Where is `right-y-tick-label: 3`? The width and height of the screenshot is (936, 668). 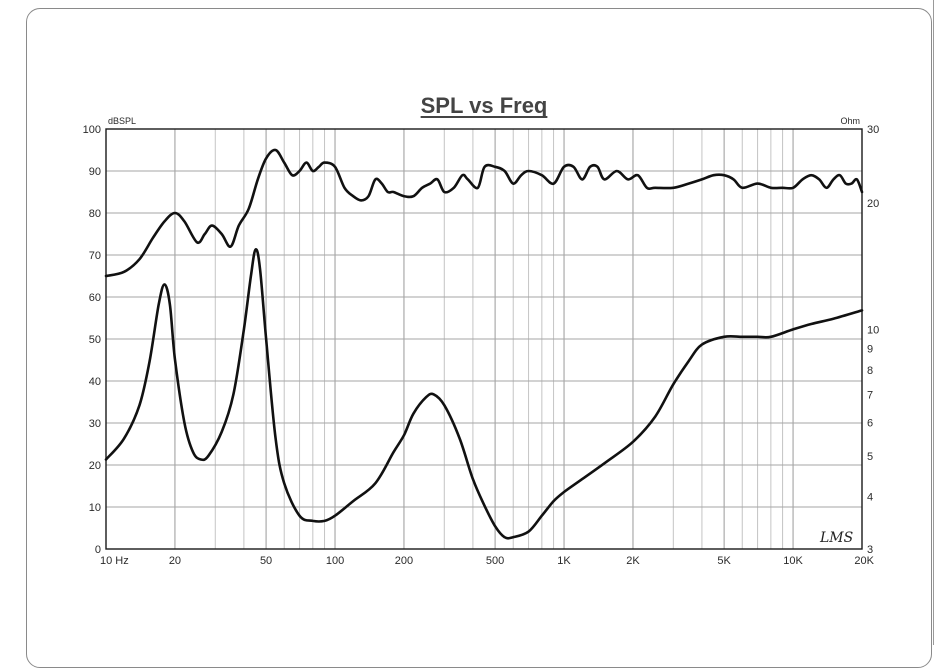 right-y-tick-label: 3 is located at coordinates (870, 550).